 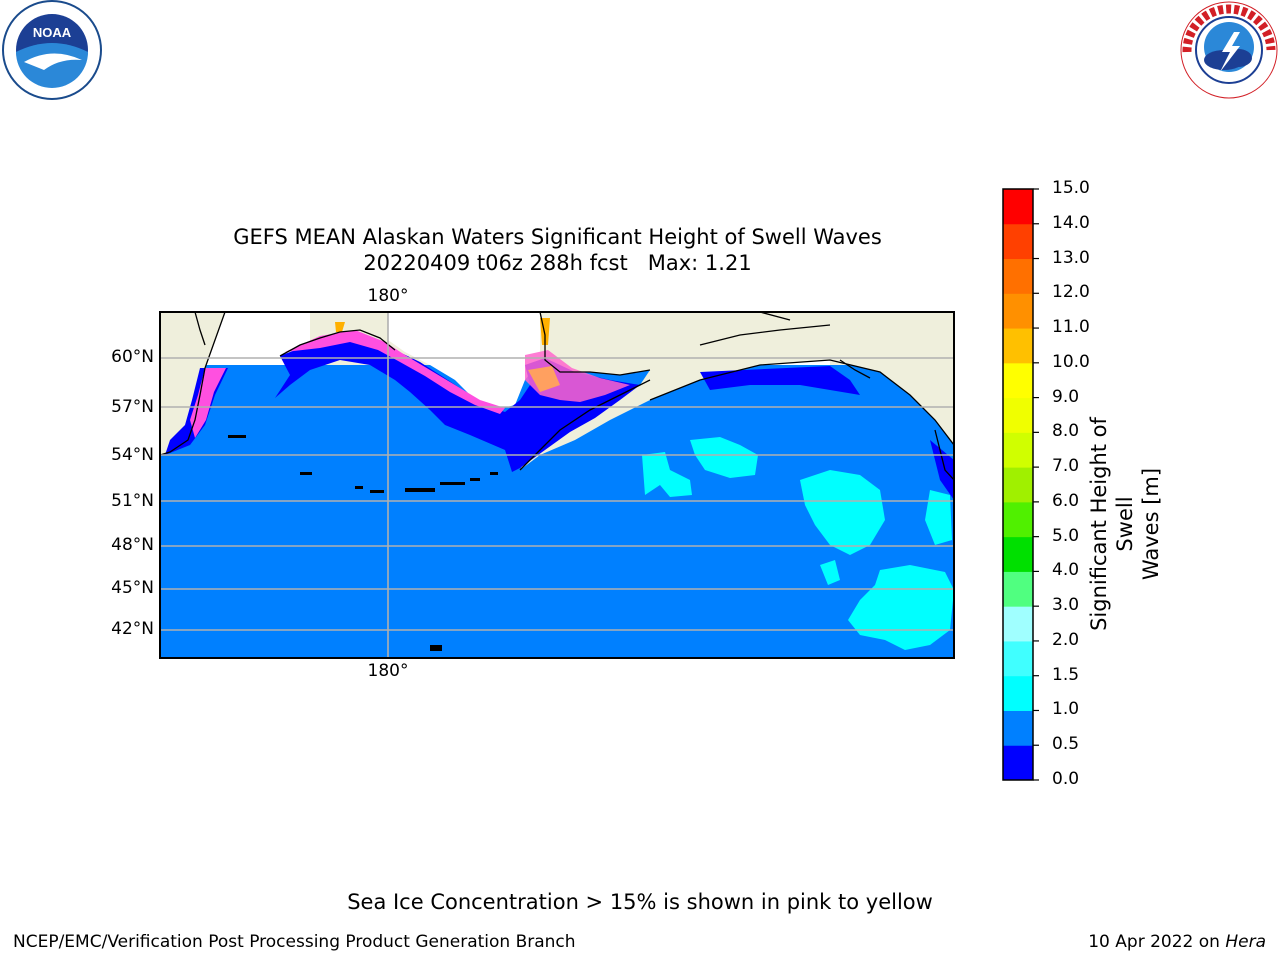 I want to click on lat-label-42n: 42°N, so click(x=132, y=629).